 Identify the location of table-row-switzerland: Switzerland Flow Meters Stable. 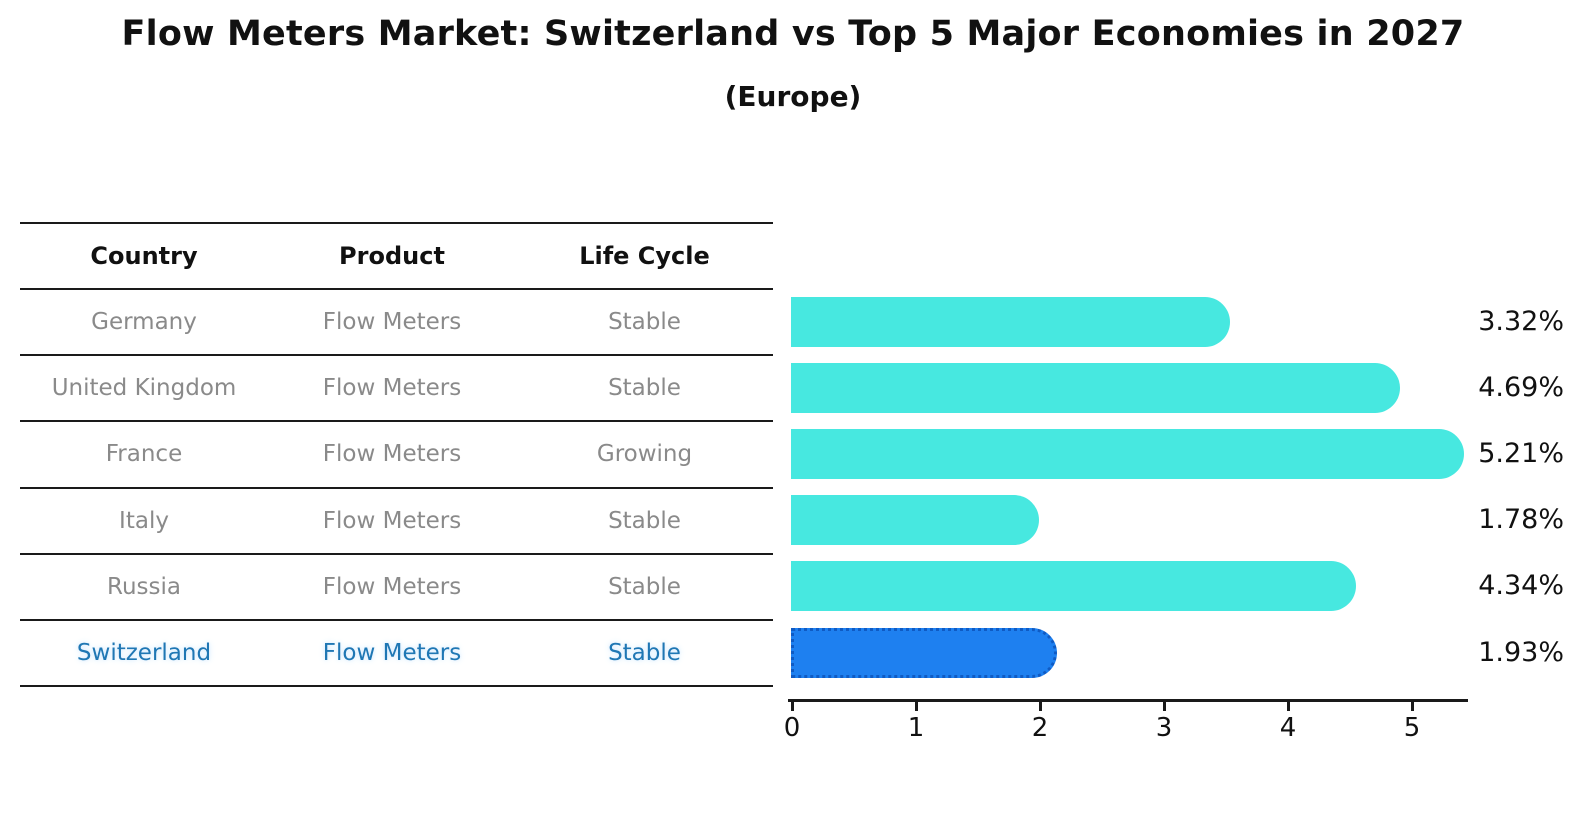
(396, 654).